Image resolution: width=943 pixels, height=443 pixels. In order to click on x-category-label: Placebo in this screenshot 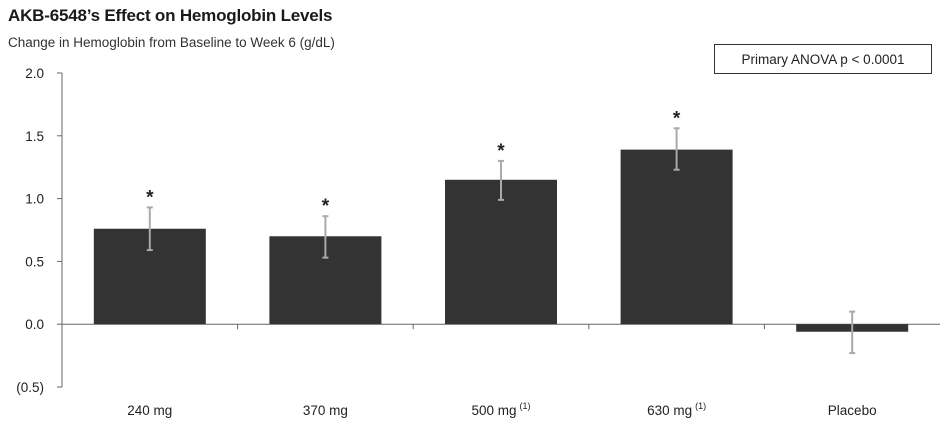, I will do `click(852, 410)`.